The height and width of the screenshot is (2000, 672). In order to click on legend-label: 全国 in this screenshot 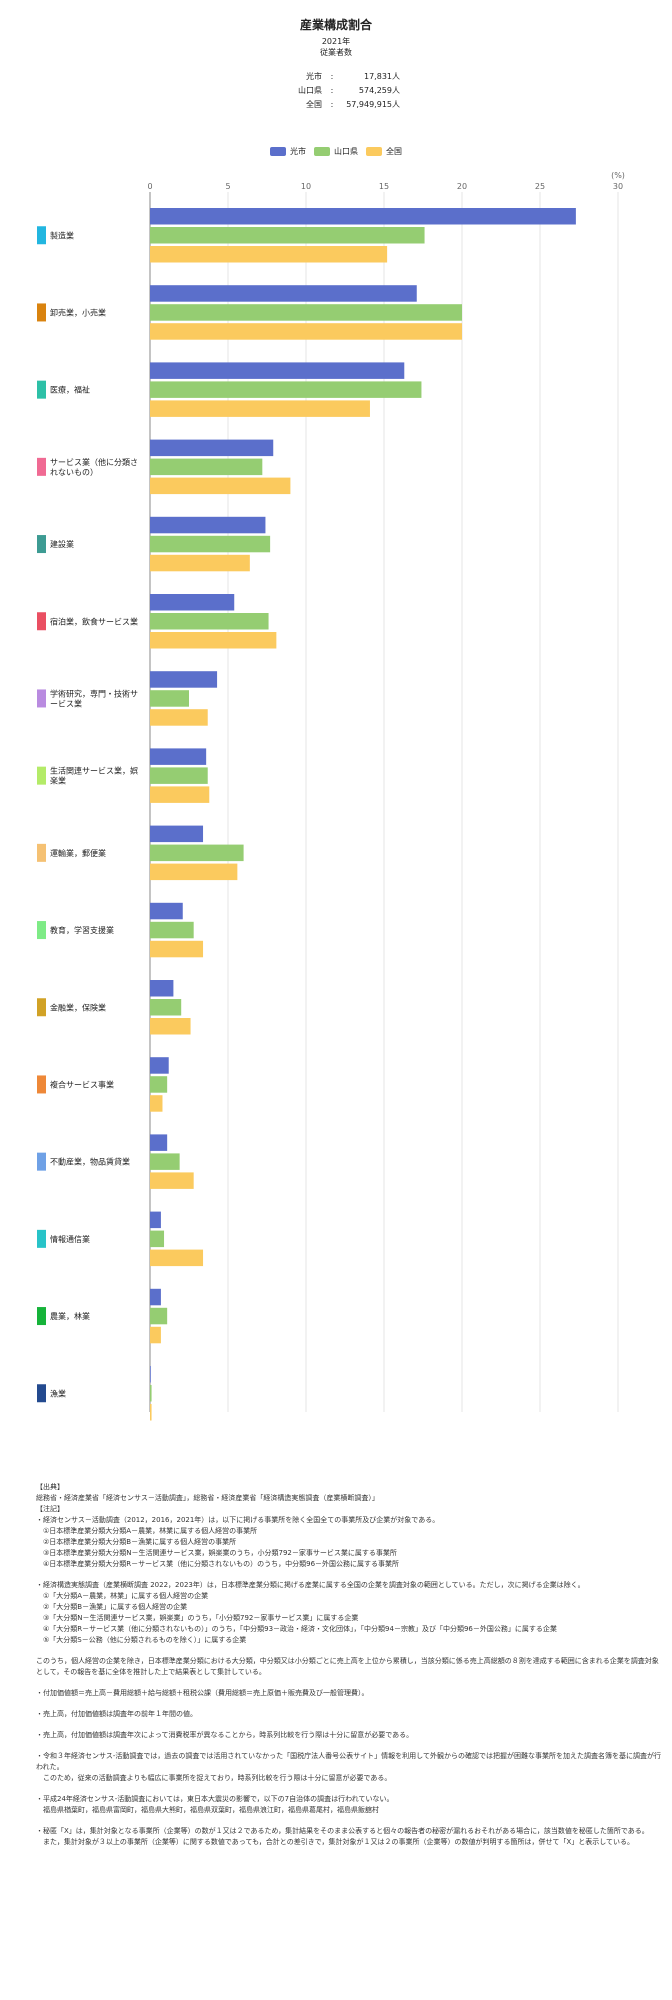, I will do `click(394, 151)`.